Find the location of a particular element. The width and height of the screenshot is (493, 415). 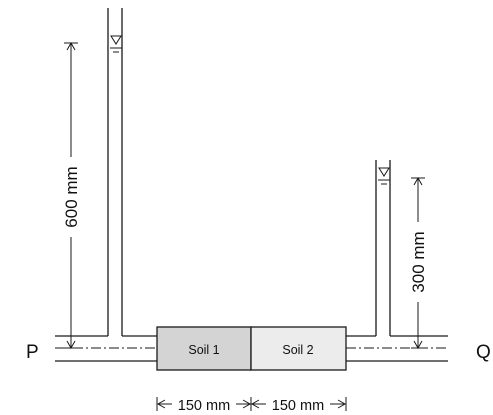

dimension-300mm-label: 300 mm is located at coordinates (418, 261).